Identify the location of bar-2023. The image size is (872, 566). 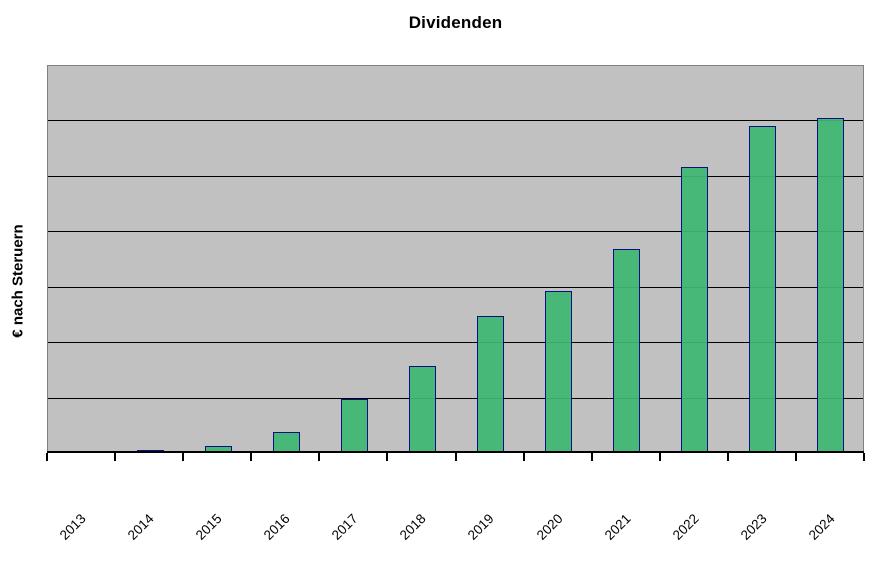
(763, 289).